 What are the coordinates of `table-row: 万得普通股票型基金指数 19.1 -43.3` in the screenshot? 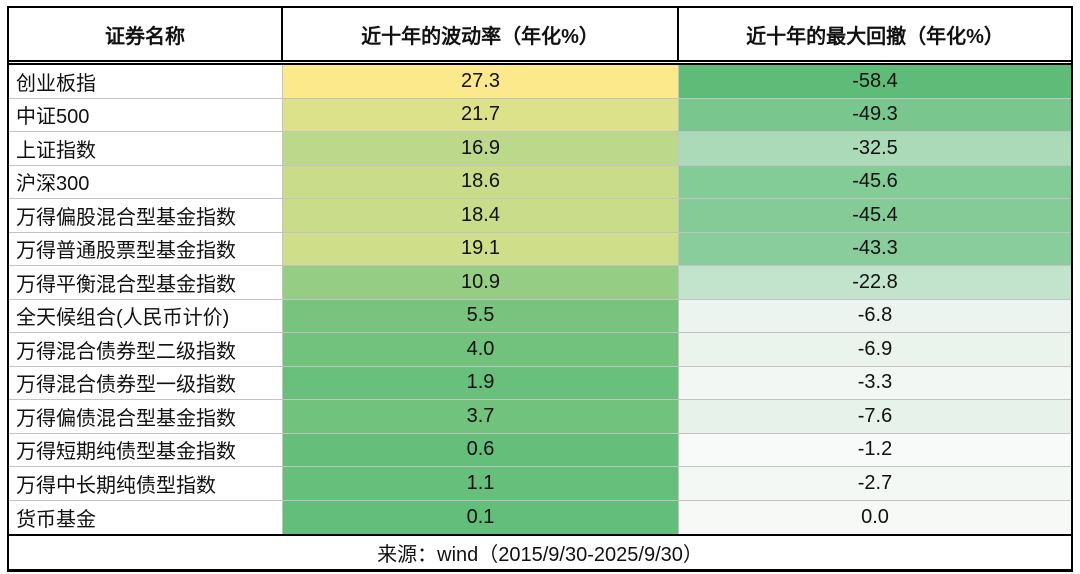 It's located at (540, 249).